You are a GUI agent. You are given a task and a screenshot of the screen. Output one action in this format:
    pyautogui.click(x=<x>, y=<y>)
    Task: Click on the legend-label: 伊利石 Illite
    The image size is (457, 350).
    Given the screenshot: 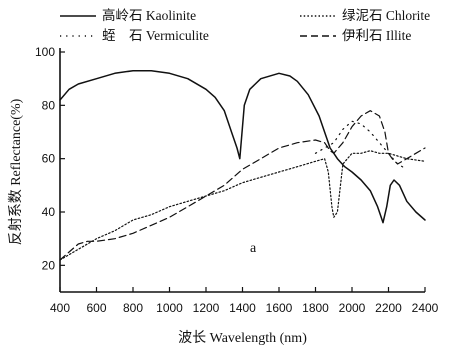 What is the action you would take?
    pyautogui.click(x=376, y=35)
    